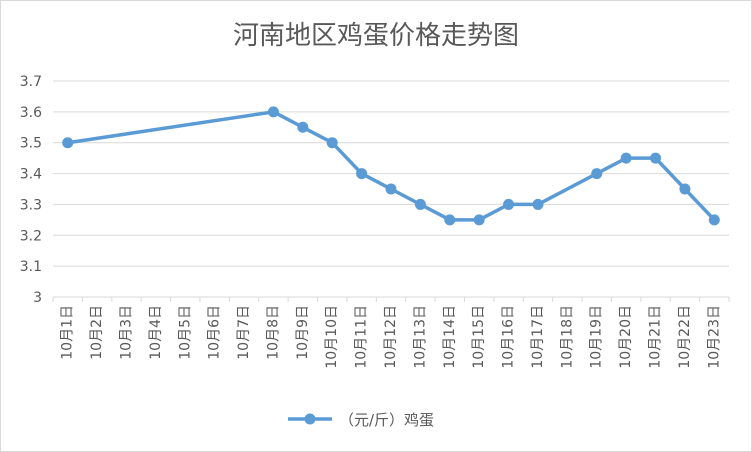 The width and height of the screenshot is (752, 452). What do you see at coordinates (450, 337) in the screenshot?
I see `x-tick-label: 10月14日` at bounding box center [450, 337].